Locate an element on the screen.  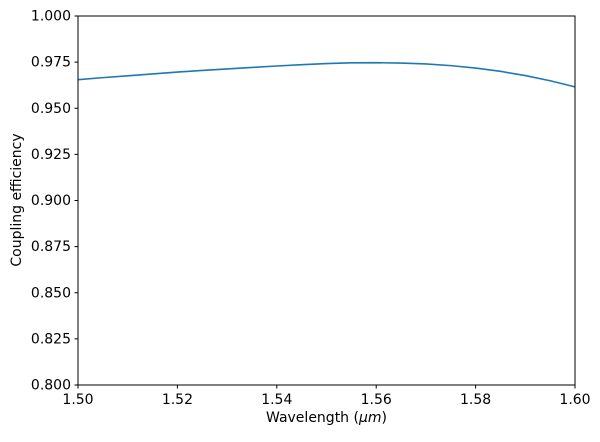
y-tick-label: 1.000 is located at coordinates (51, 17).